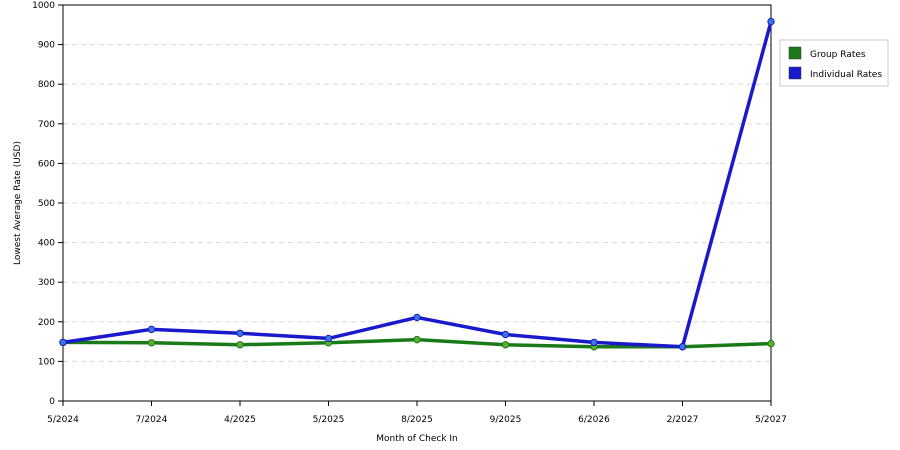 The width and height of the screenshot is (900, 450). What do you see at coordinates (46, 283) in the screenshot?
I see `y-tick-label: 300` at bounding box center [46, 283].